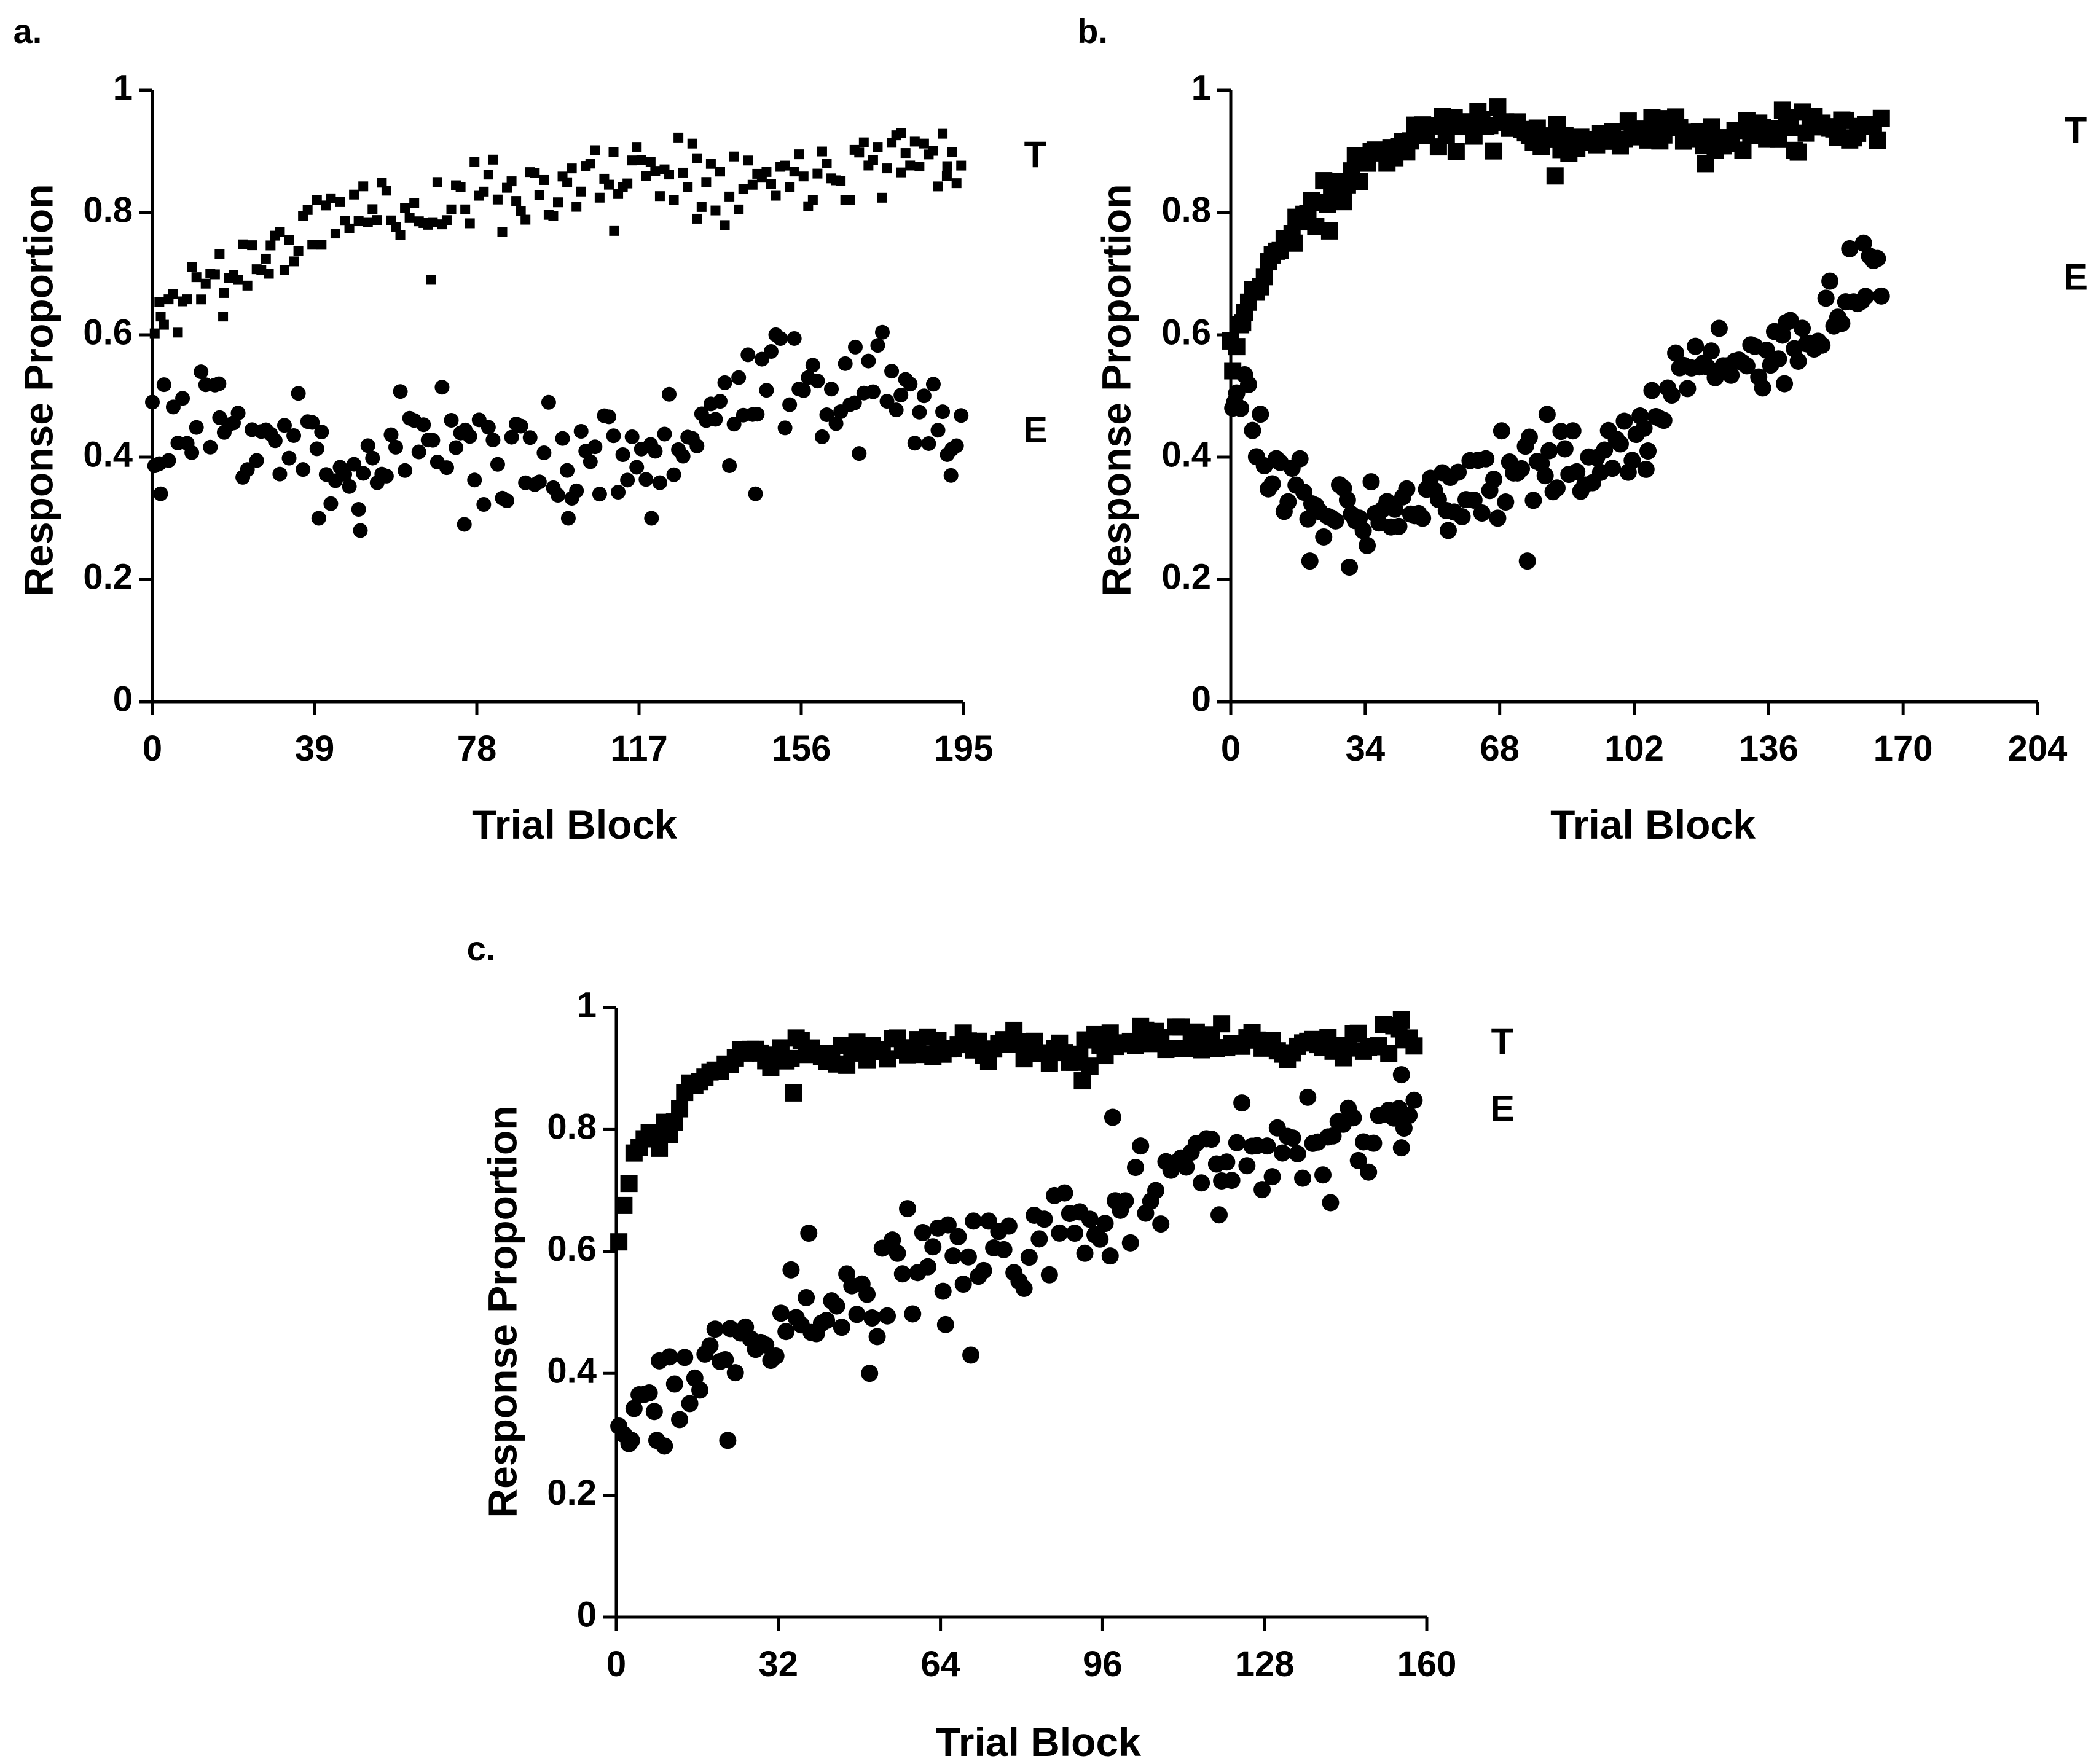 This screenshot has height=1764, width=2091. I want to click on x-tick-label: 102, so click(1634, 749).